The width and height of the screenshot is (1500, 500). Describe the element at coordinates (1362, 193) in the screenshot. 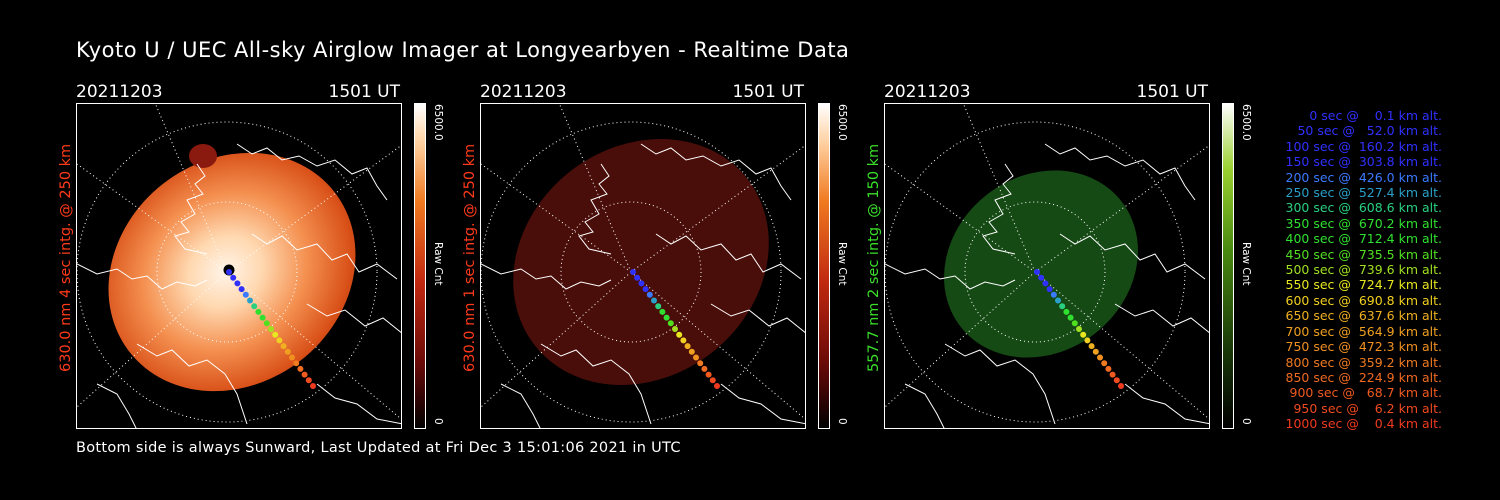

I see `legend-row: 250 sec @ 527.4 km alt.` at that location.